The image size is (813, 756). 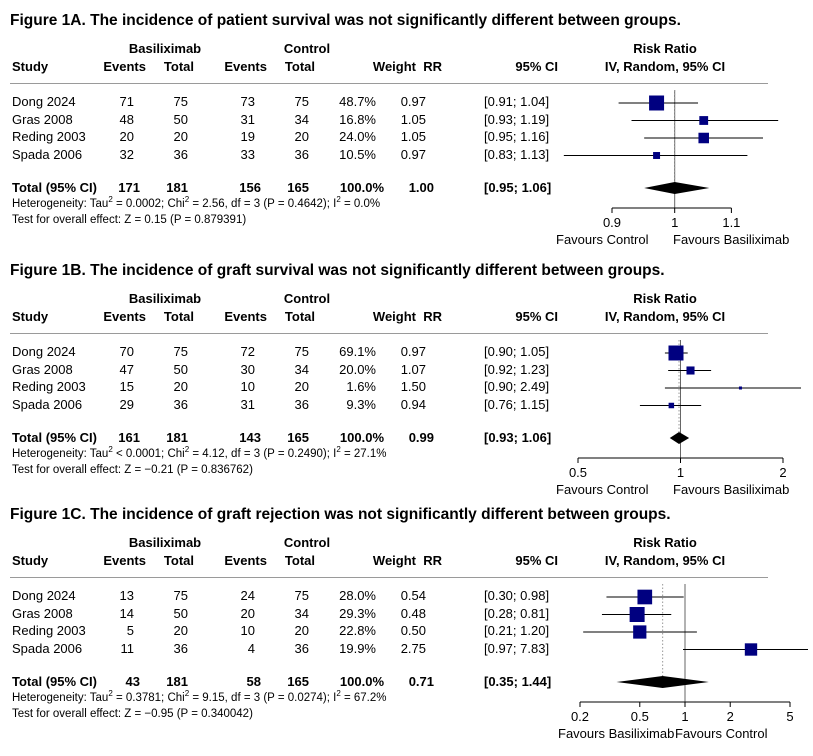 What do you see at coordinates (180, 119) in the screenshot?
I see `total-treatment: 50` at bounding box center [180, 119].